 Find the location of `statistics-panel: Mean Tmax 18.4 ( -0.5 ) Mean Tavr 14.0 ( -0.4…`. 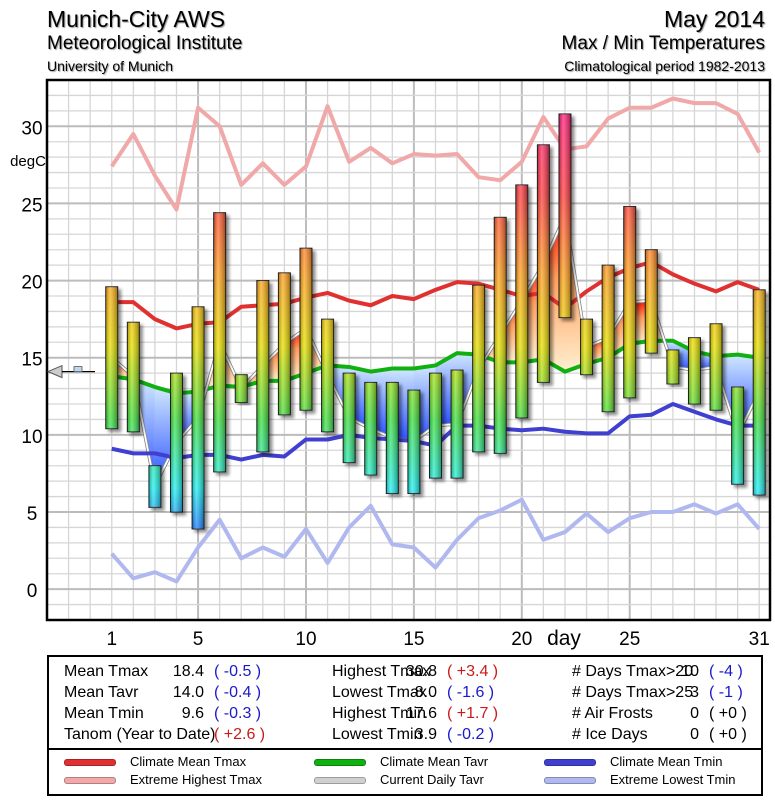

statistics-panel: Mean Tmax 18.4 ( -0.5 ) Mean Tavr 14.0 ( -0.4… is located at coordinates (405, 702).